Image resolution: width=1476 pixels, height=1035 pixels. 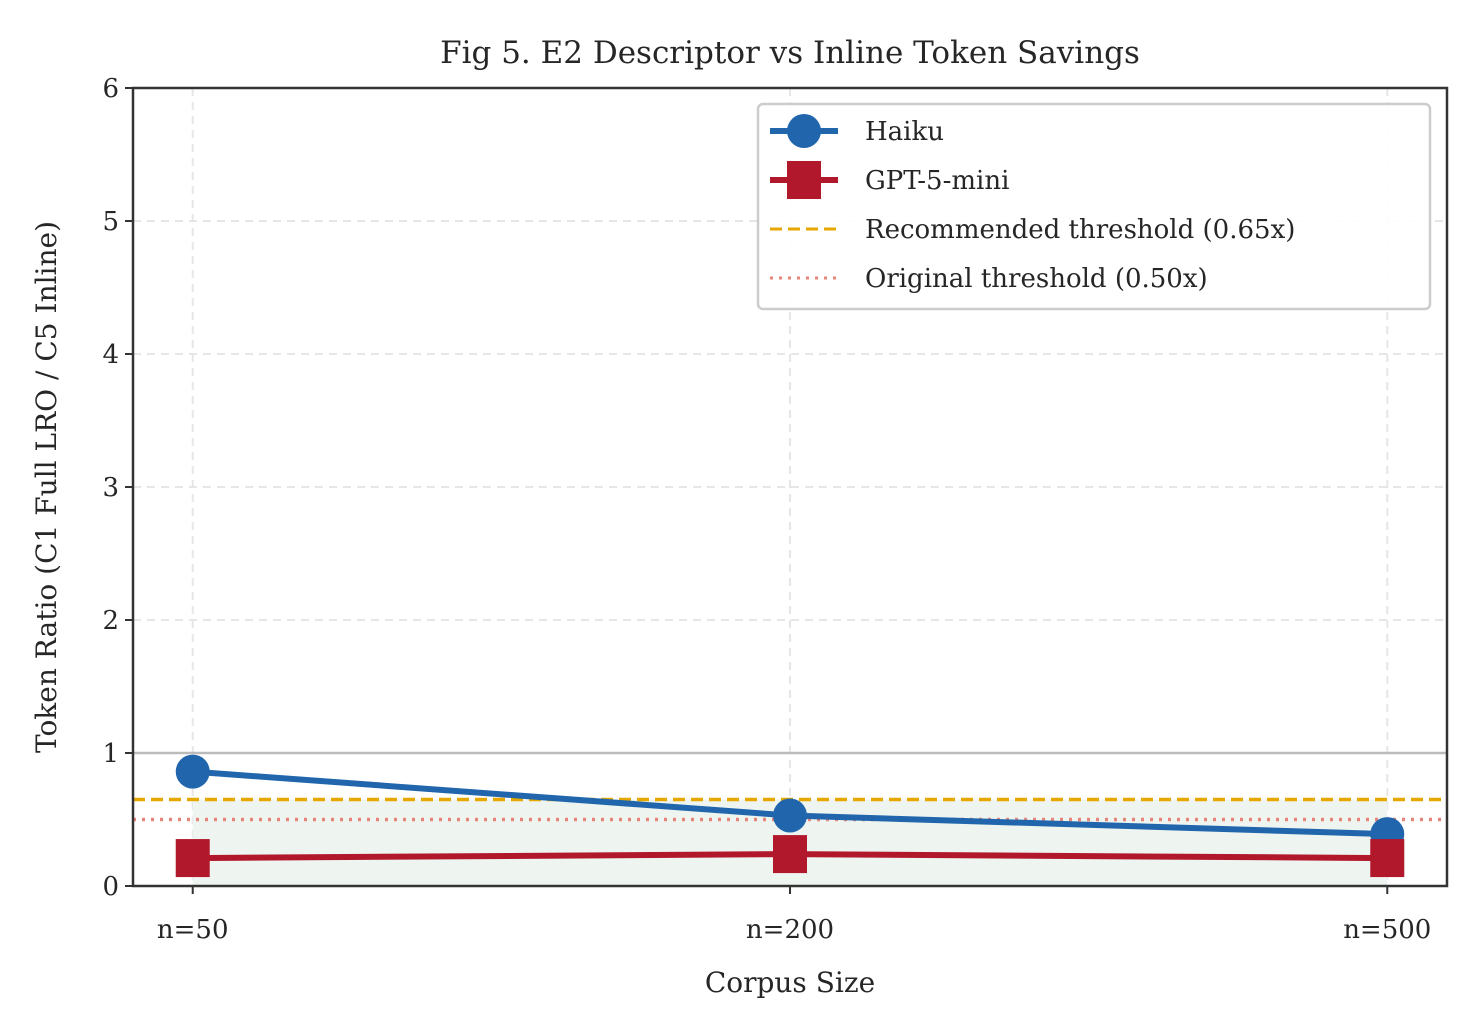 I want to click on legend-label: Original threshold (0.50x), so click(x=1036, y=279).